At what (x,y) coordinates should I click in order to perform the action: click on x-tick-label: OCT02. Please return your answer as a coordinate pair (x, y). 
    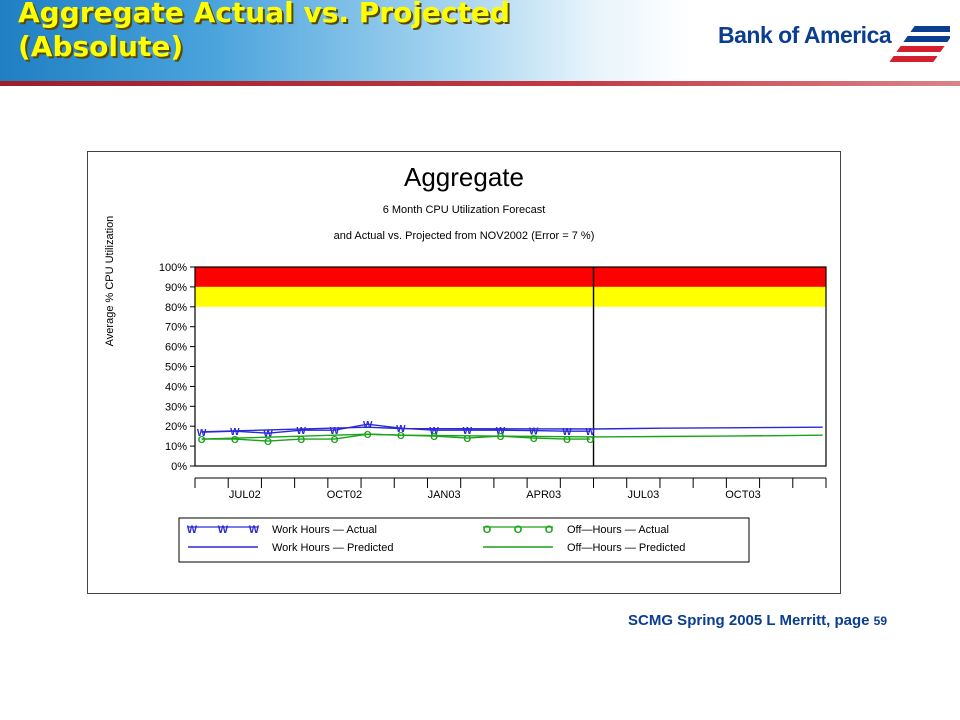
    Looking at the image, I should click on (344, 495).